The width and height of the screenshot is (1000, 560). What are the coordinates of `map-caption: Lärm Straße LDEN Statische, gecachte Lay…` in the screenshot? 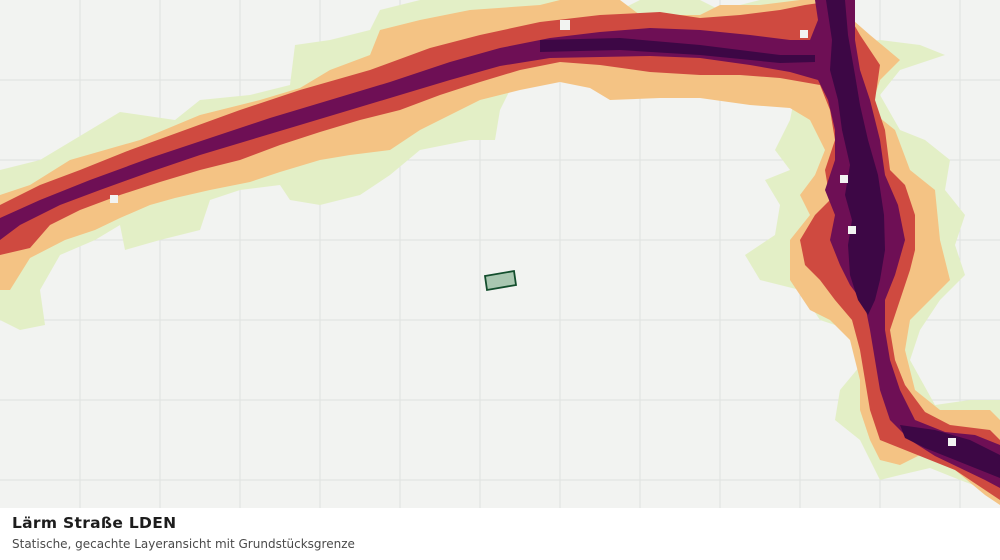 It's located at (500, 534).